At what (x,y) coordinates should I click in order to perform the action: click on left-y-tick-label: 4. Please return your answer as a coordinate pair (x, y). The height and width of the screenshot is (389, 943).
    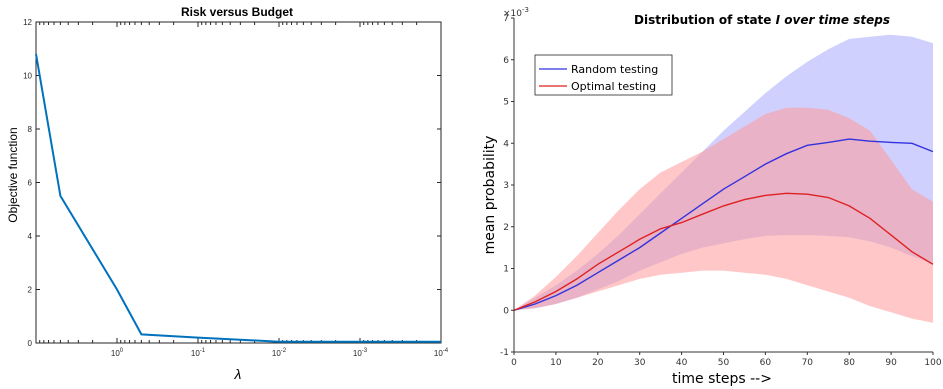
    Looking at the image, I should click on (30, 236).